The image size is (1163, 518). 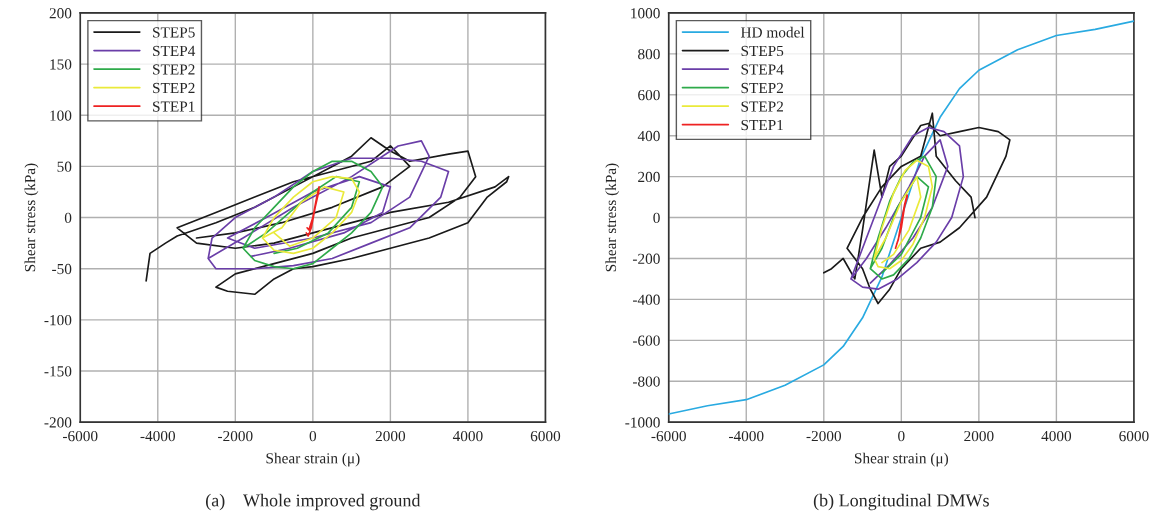 I want to click on y-tick-label: -600, so click(x=646, y=340).